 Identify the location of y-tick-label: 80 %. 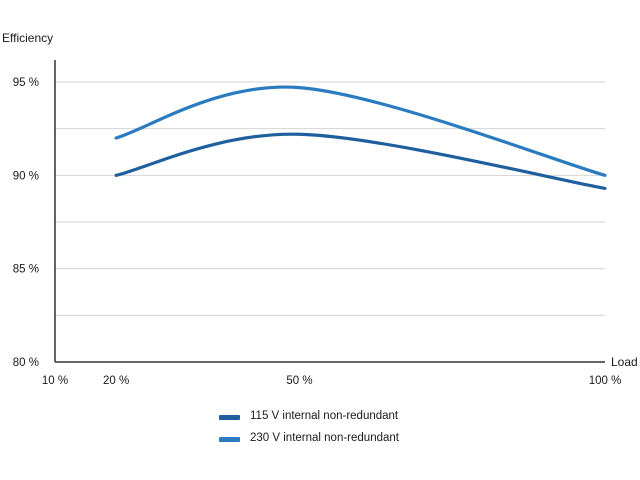
(26, 363).